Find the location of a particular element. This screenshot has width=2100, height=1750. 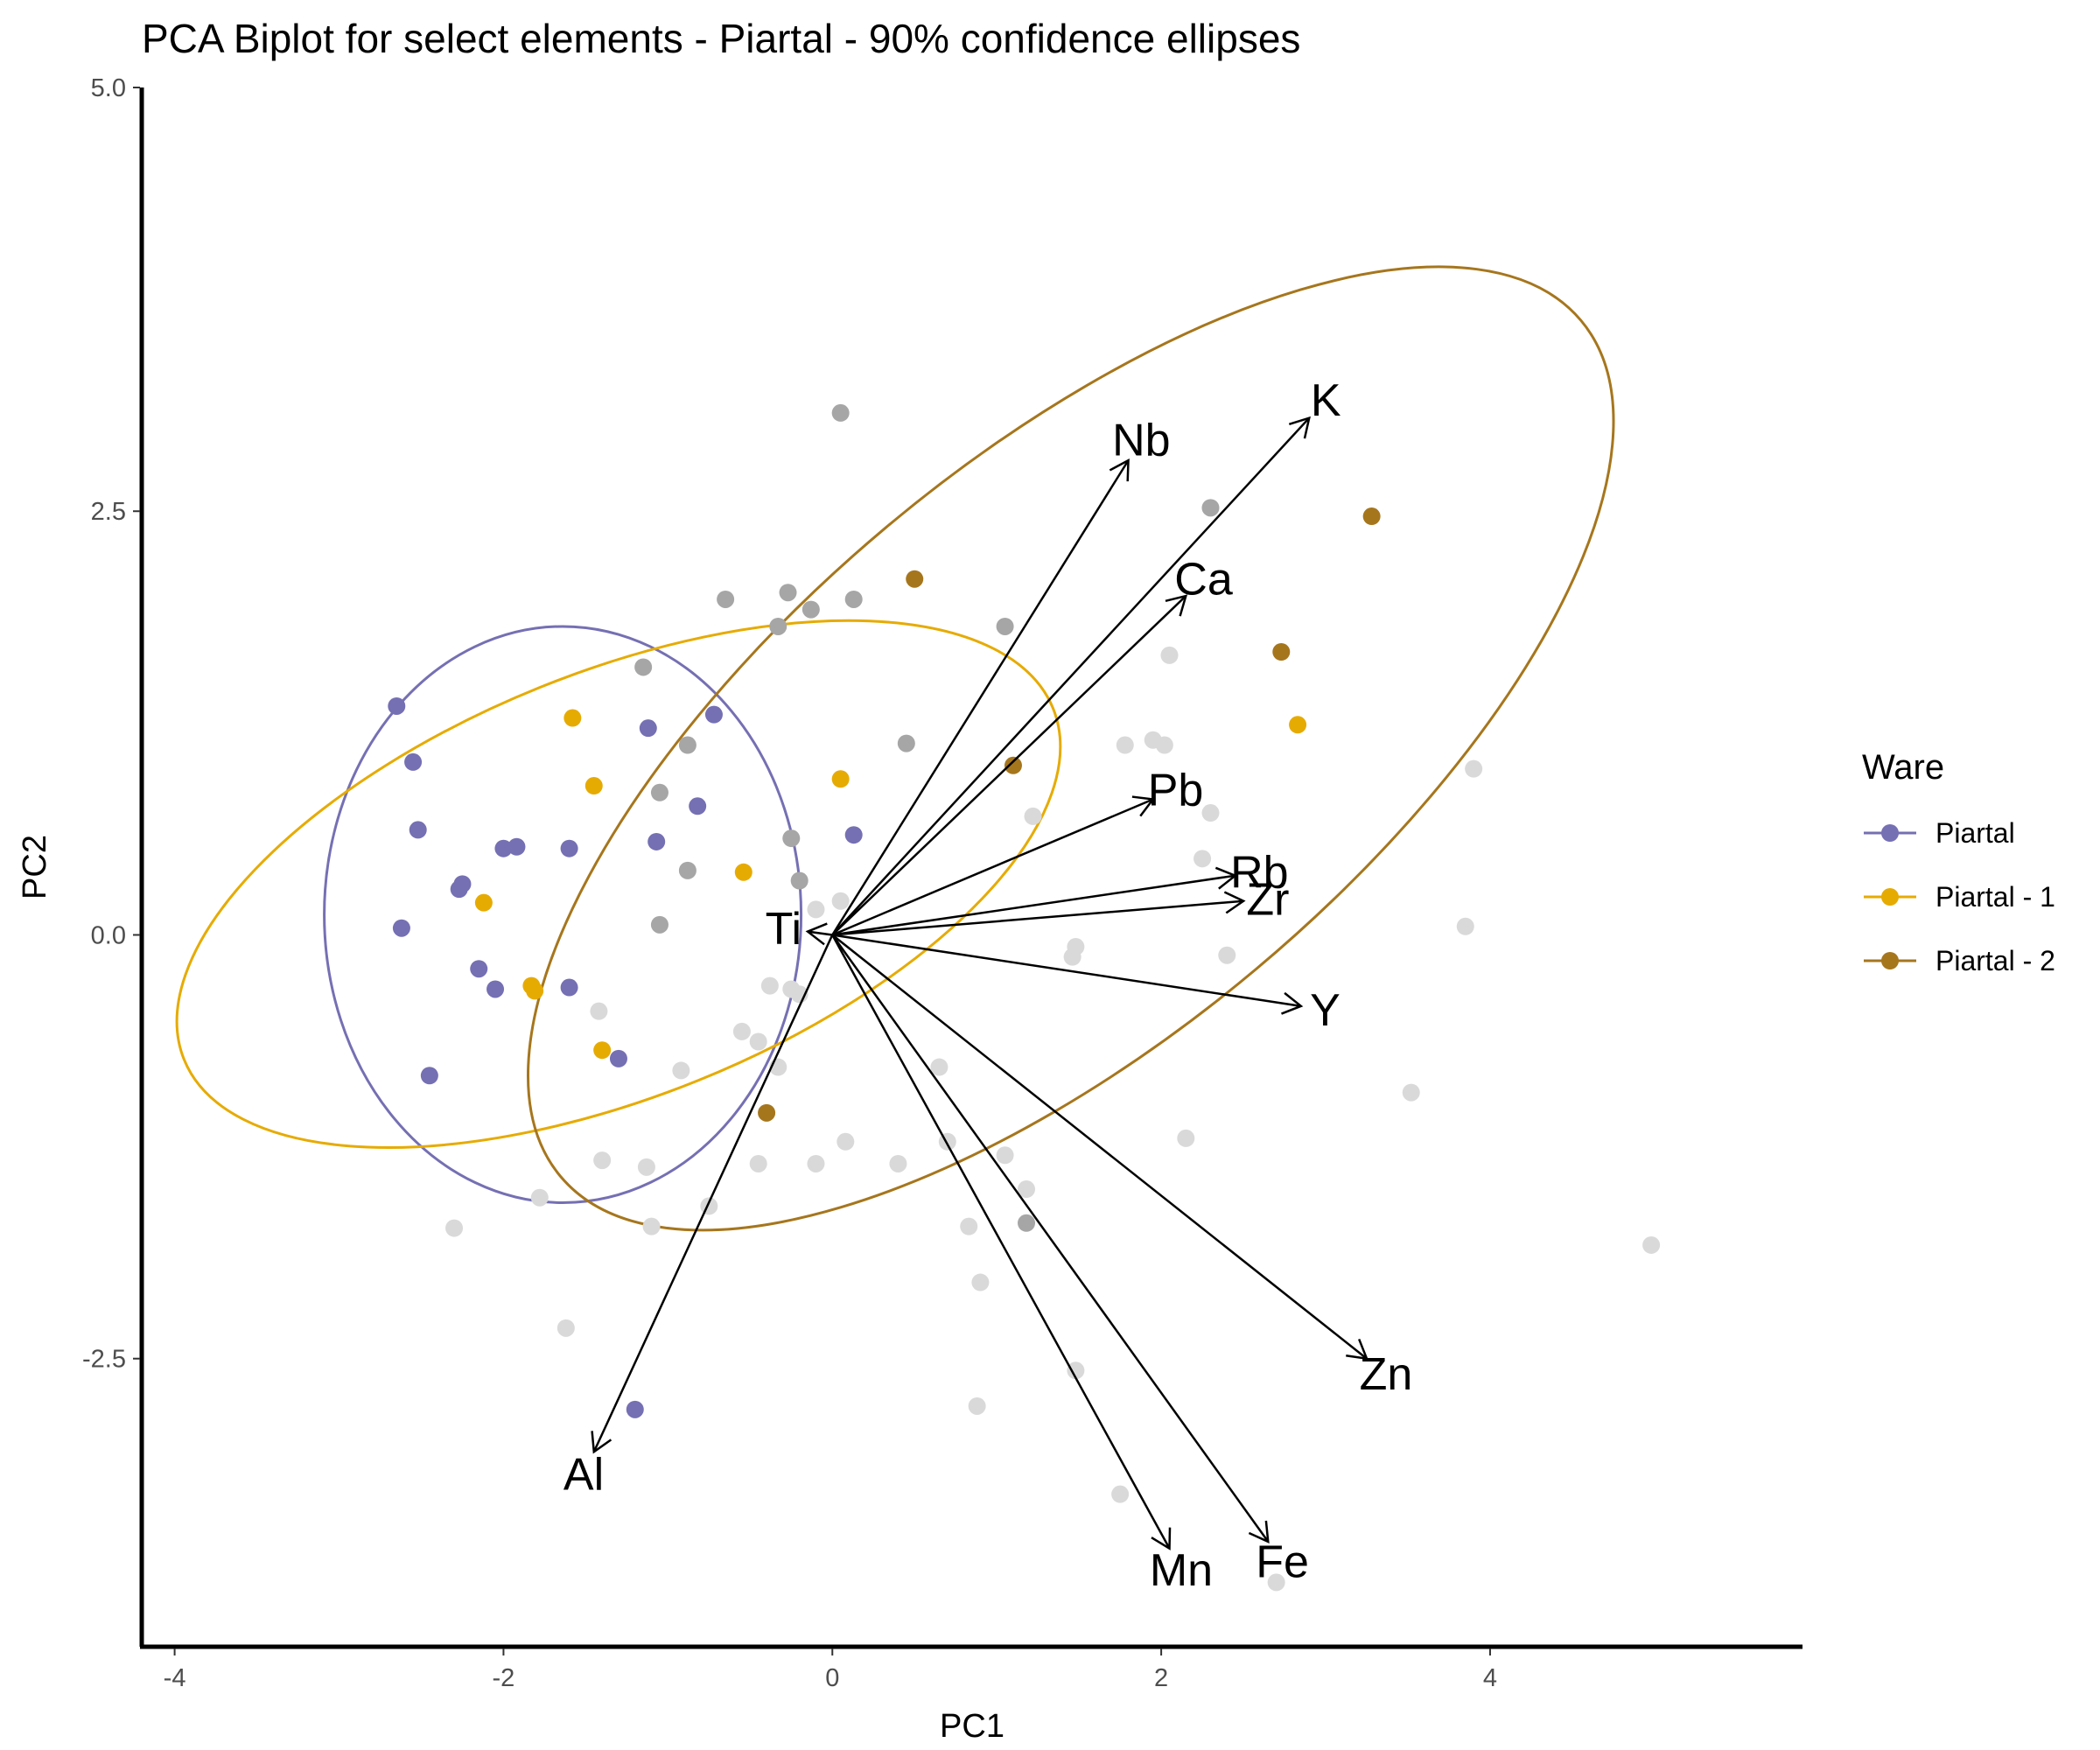

legend: Ware Piartal Piartal - 1 Piartal - 2 is located at coordinates (1958, 862).